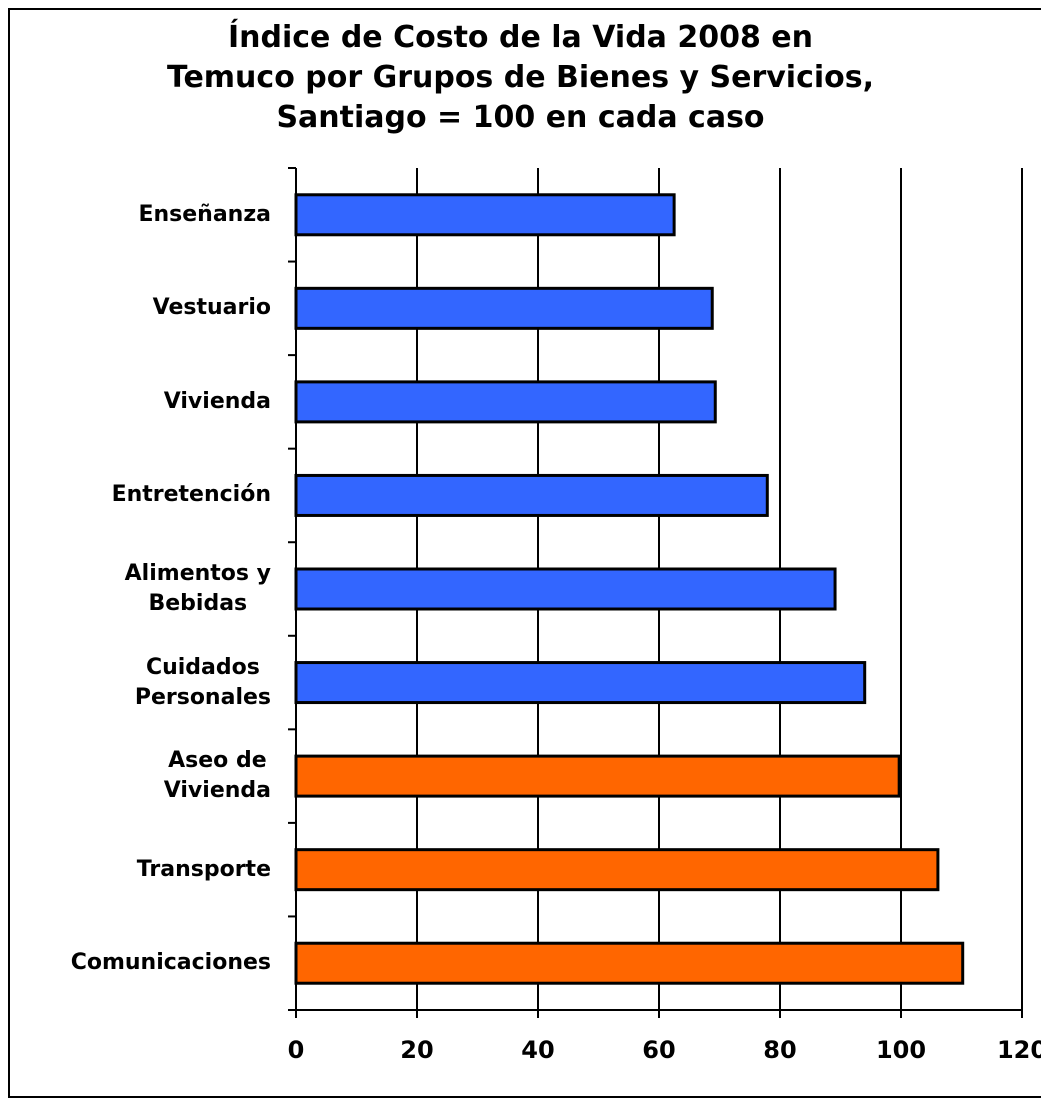 This screenshot has width=1041, height=1098. I want to click on x-tick-label: 20, so click(416, 1050).